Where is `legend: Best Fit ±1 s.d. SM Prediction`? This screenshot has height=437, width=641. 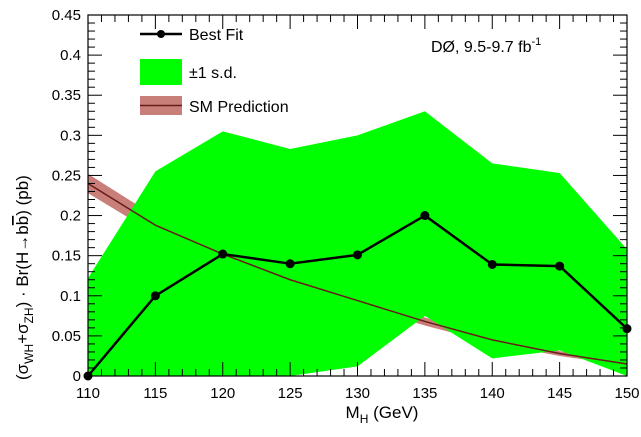 legend: Best Fit ±1 s.d. SM Prediction is located at coordinates (214, 71).